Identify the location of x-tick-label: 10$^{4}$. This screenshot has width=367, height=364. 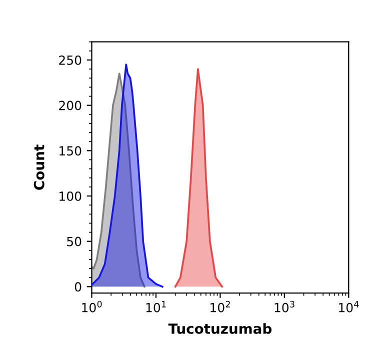
(349, 306).